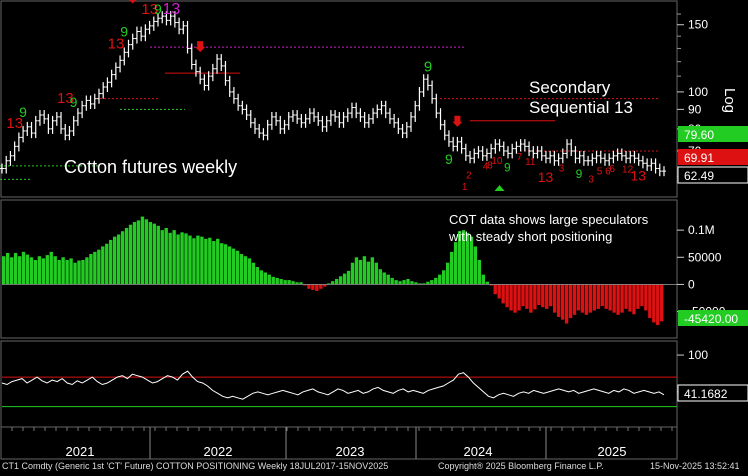  I want to click on price-last-value-tag, so click(713, 157).